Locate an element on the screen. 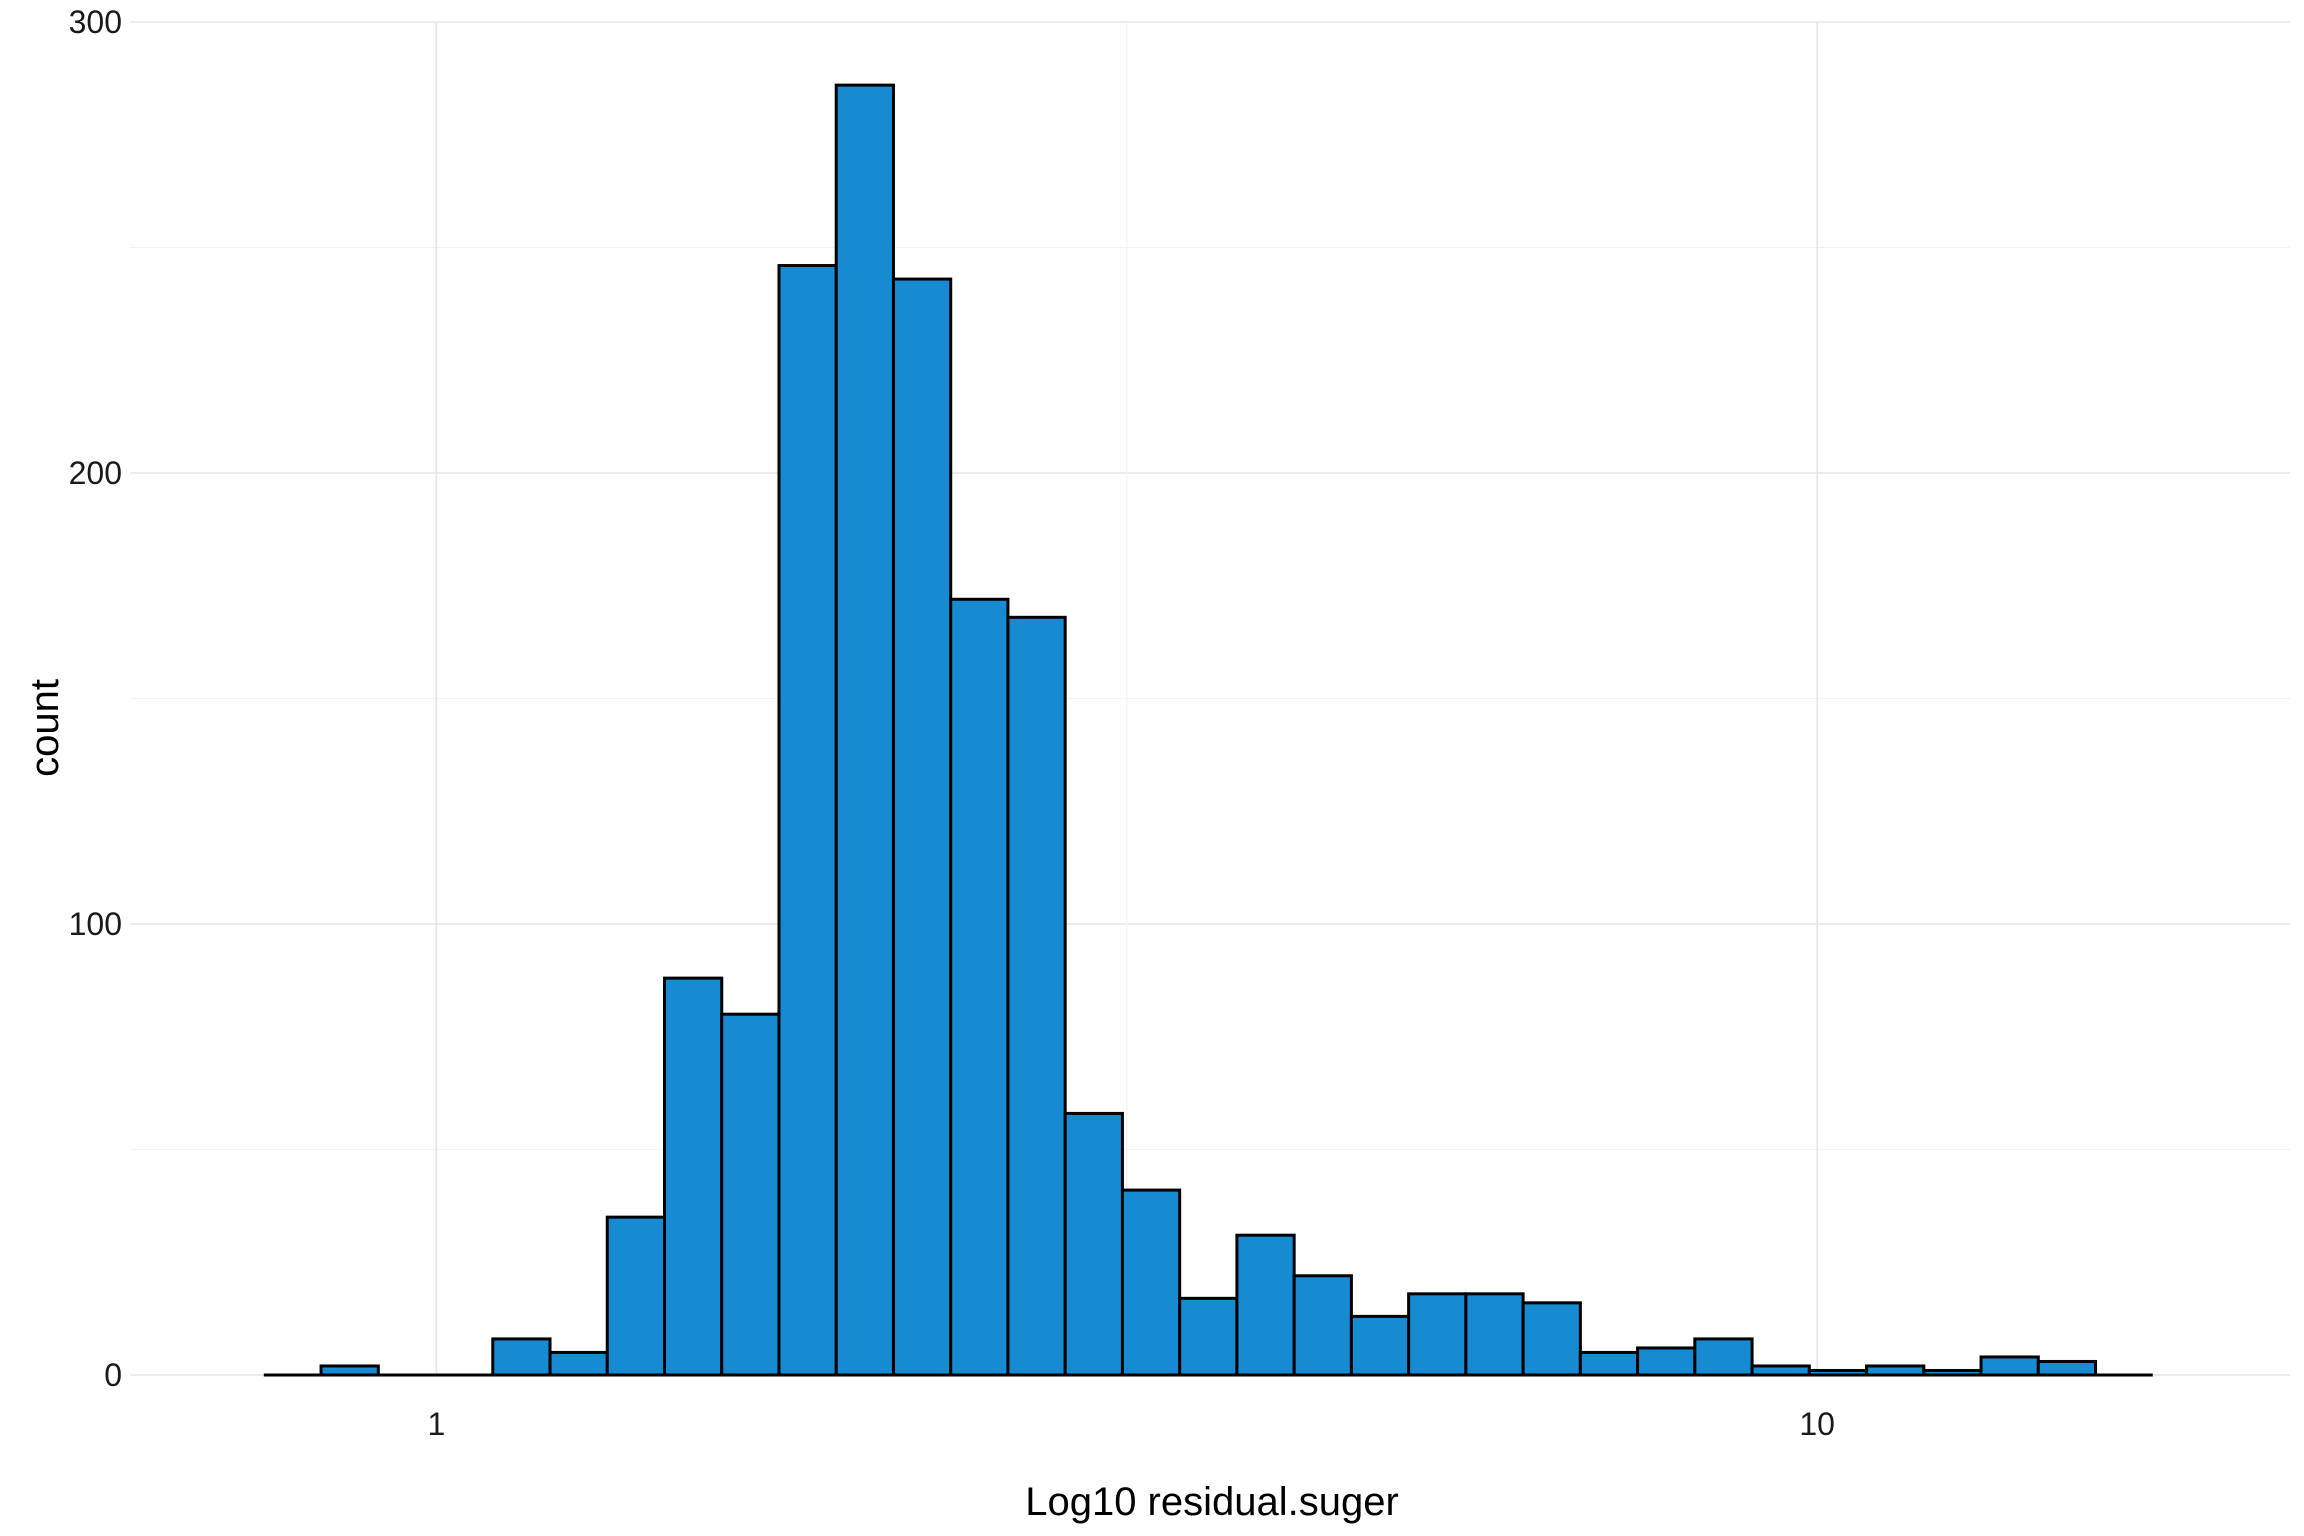 The height and width of the screenshot is (1536, 2304). x-tick-label: 1 is located at coordinates (436, 1424).